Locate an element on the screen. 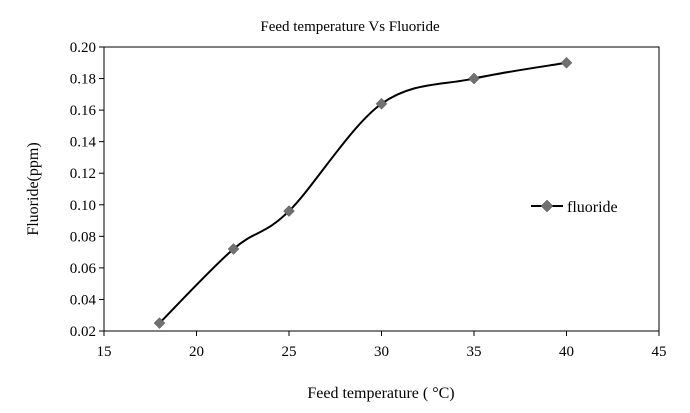 The width and height of the screenshot is (690, 413). x-tick-label: 25 is located at coordinates (289, 352).